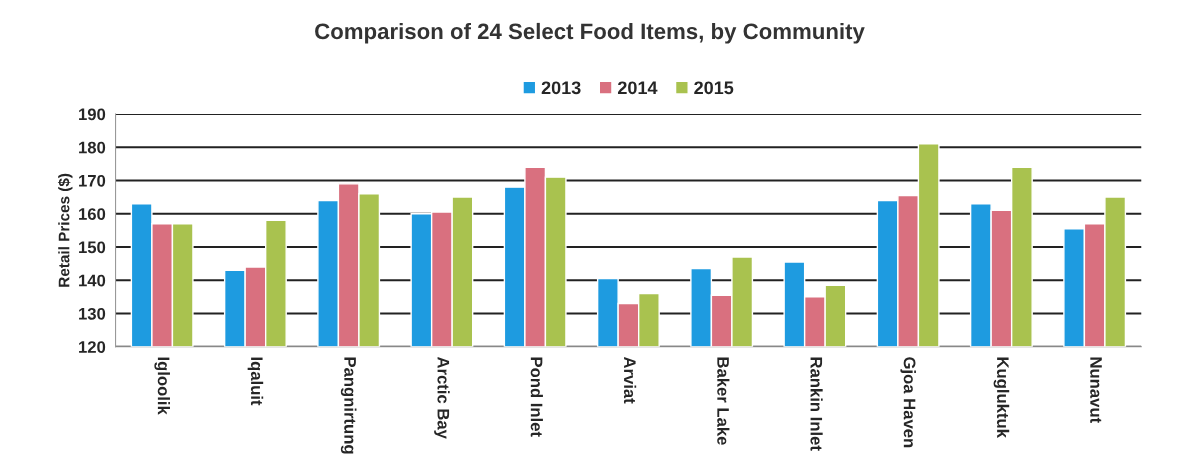 Image resolution: width=1179 pixels, height=475 pixels. What do you see at coordinates (162, 386) in the screenshot?
I see `x-tick-label: Igloolik` at bounding box center [162, 386].